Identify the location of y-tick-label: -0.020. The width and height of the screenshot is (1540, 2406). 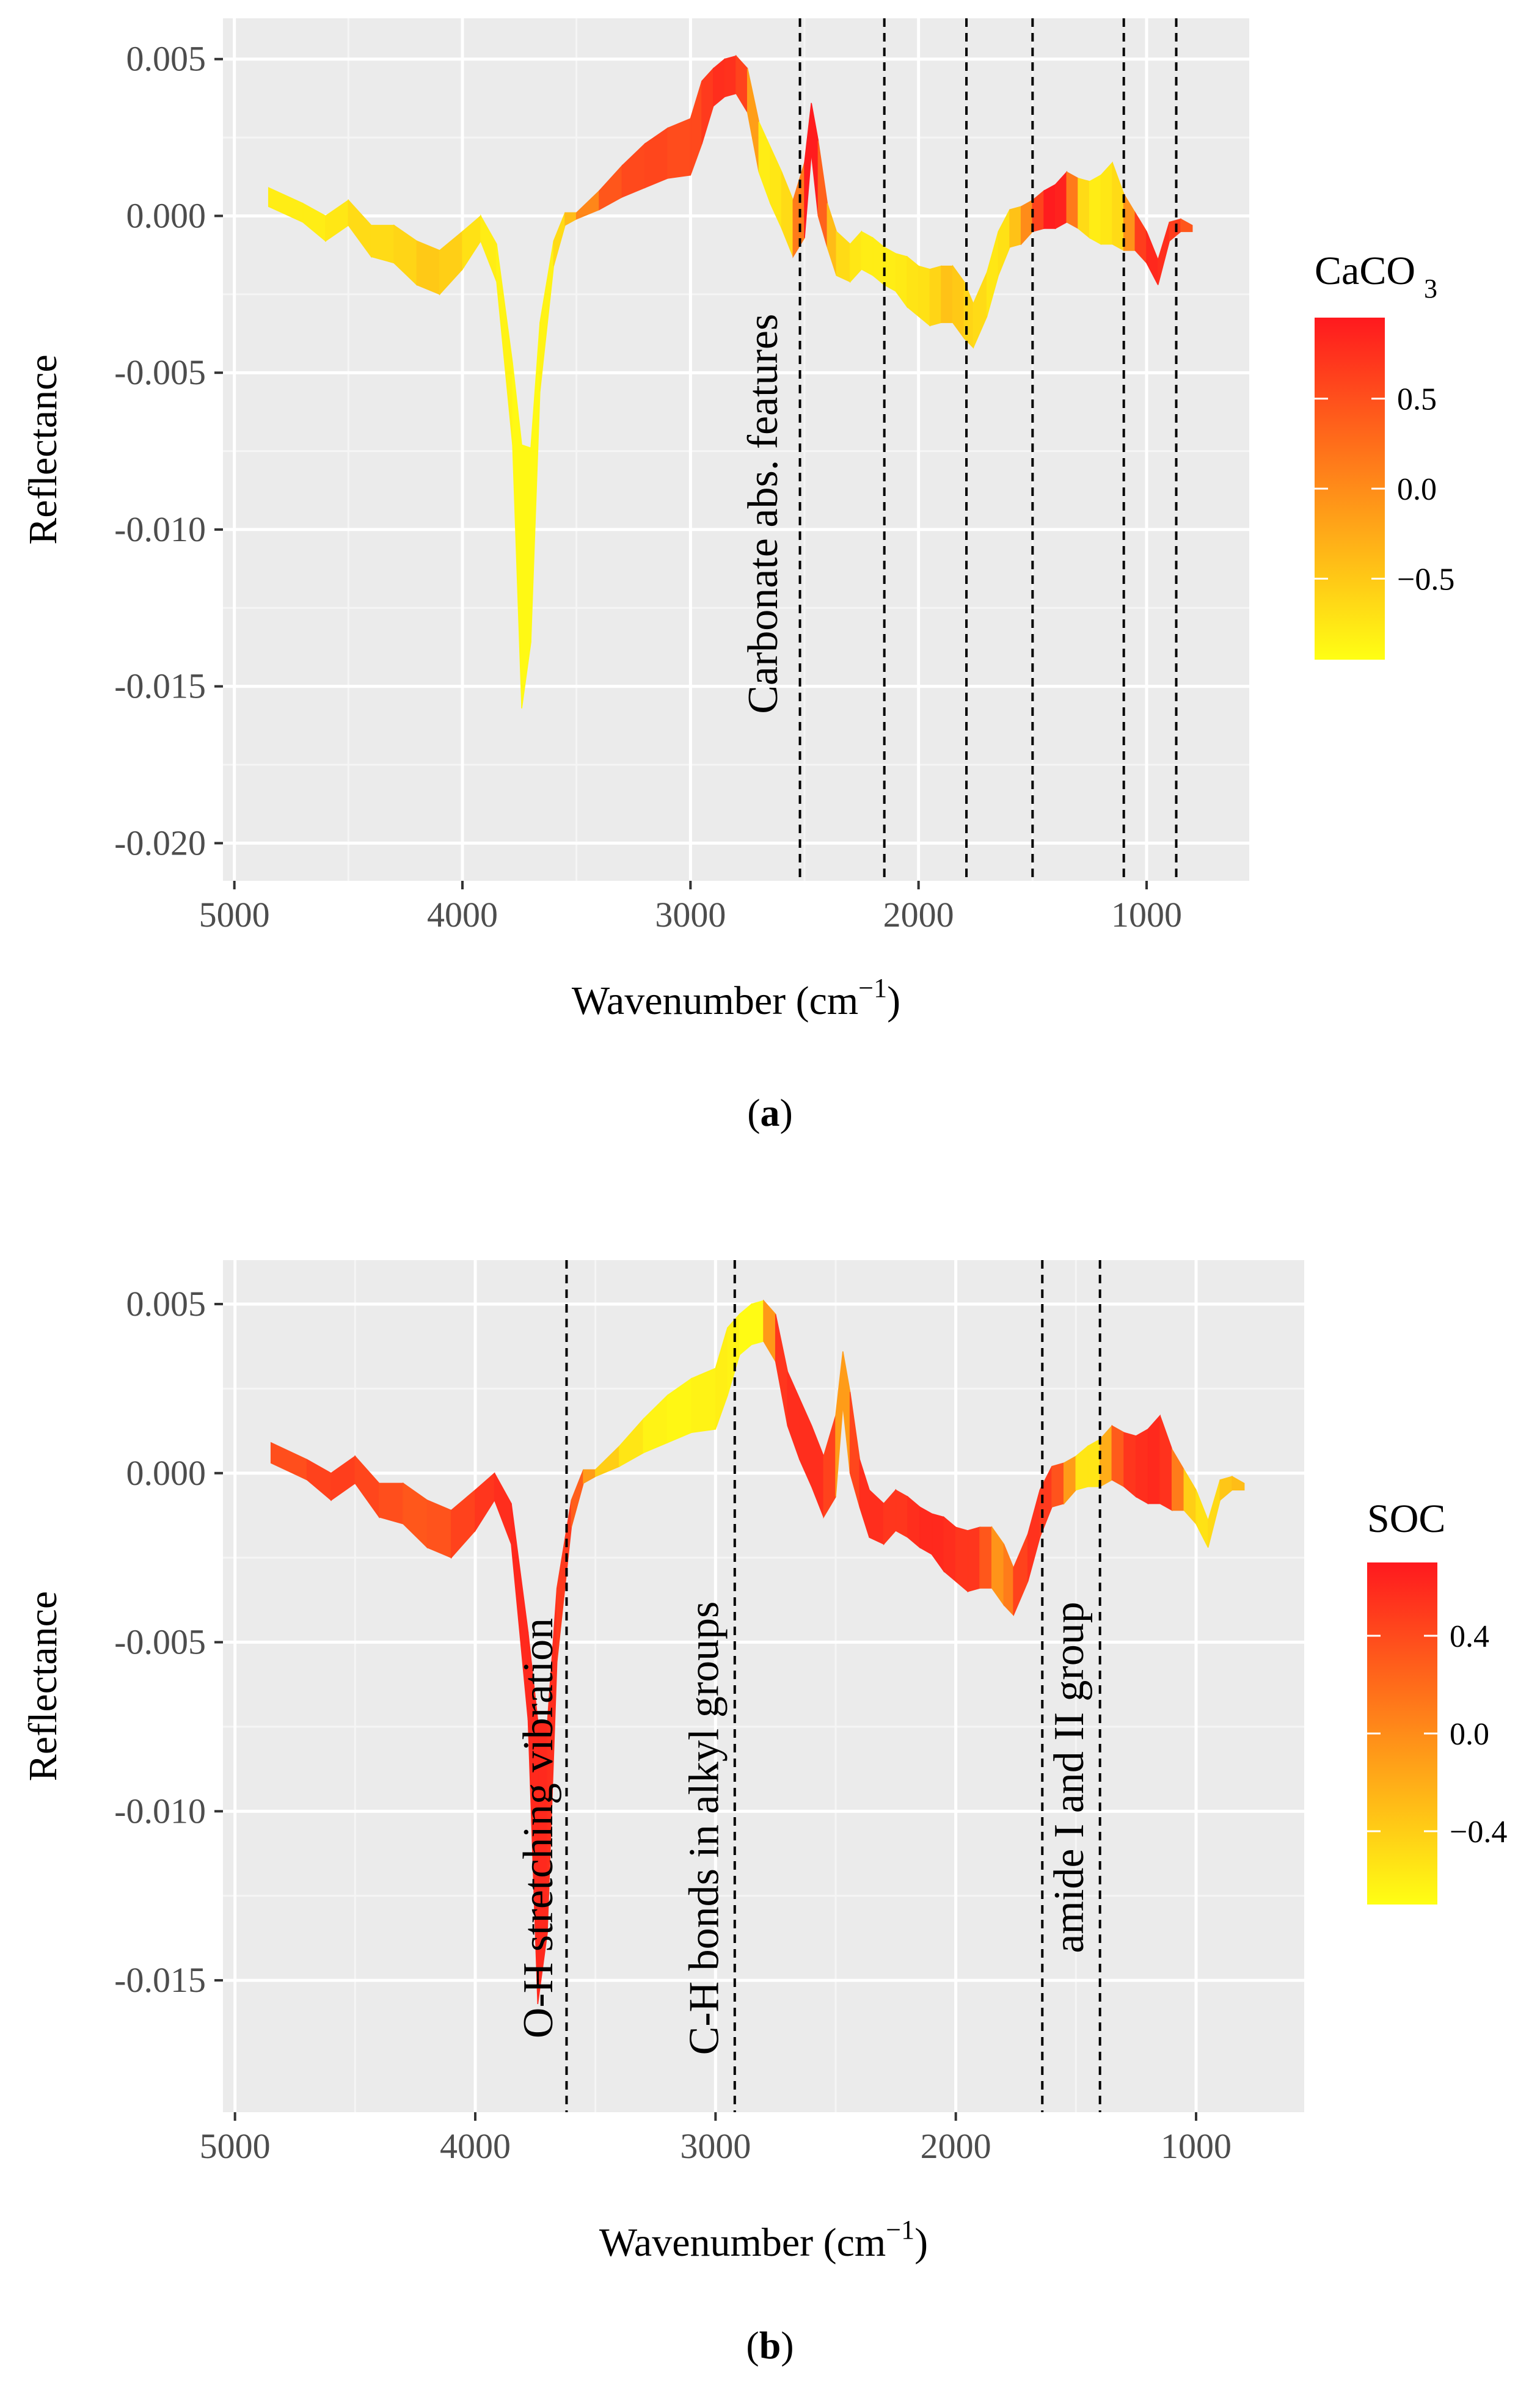
(160, 842).